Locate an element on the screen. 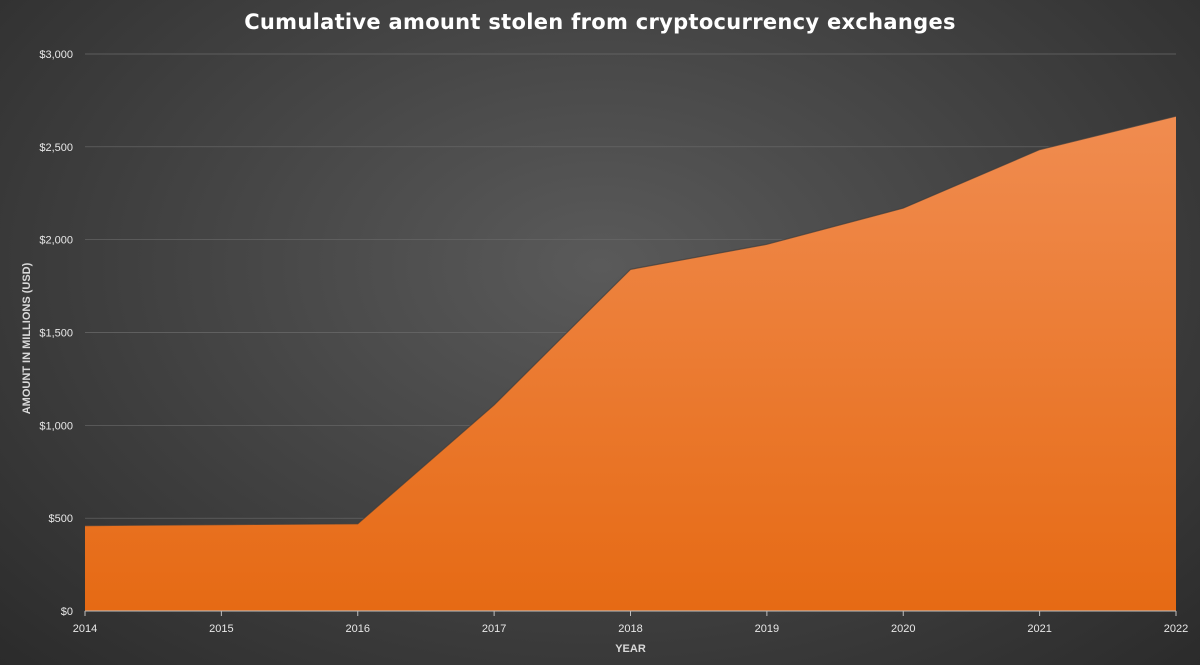 Image resolution: width=1200 pixels, height=665 pixels. x-tick-label: 2020 is located at coordinates (903, 629).